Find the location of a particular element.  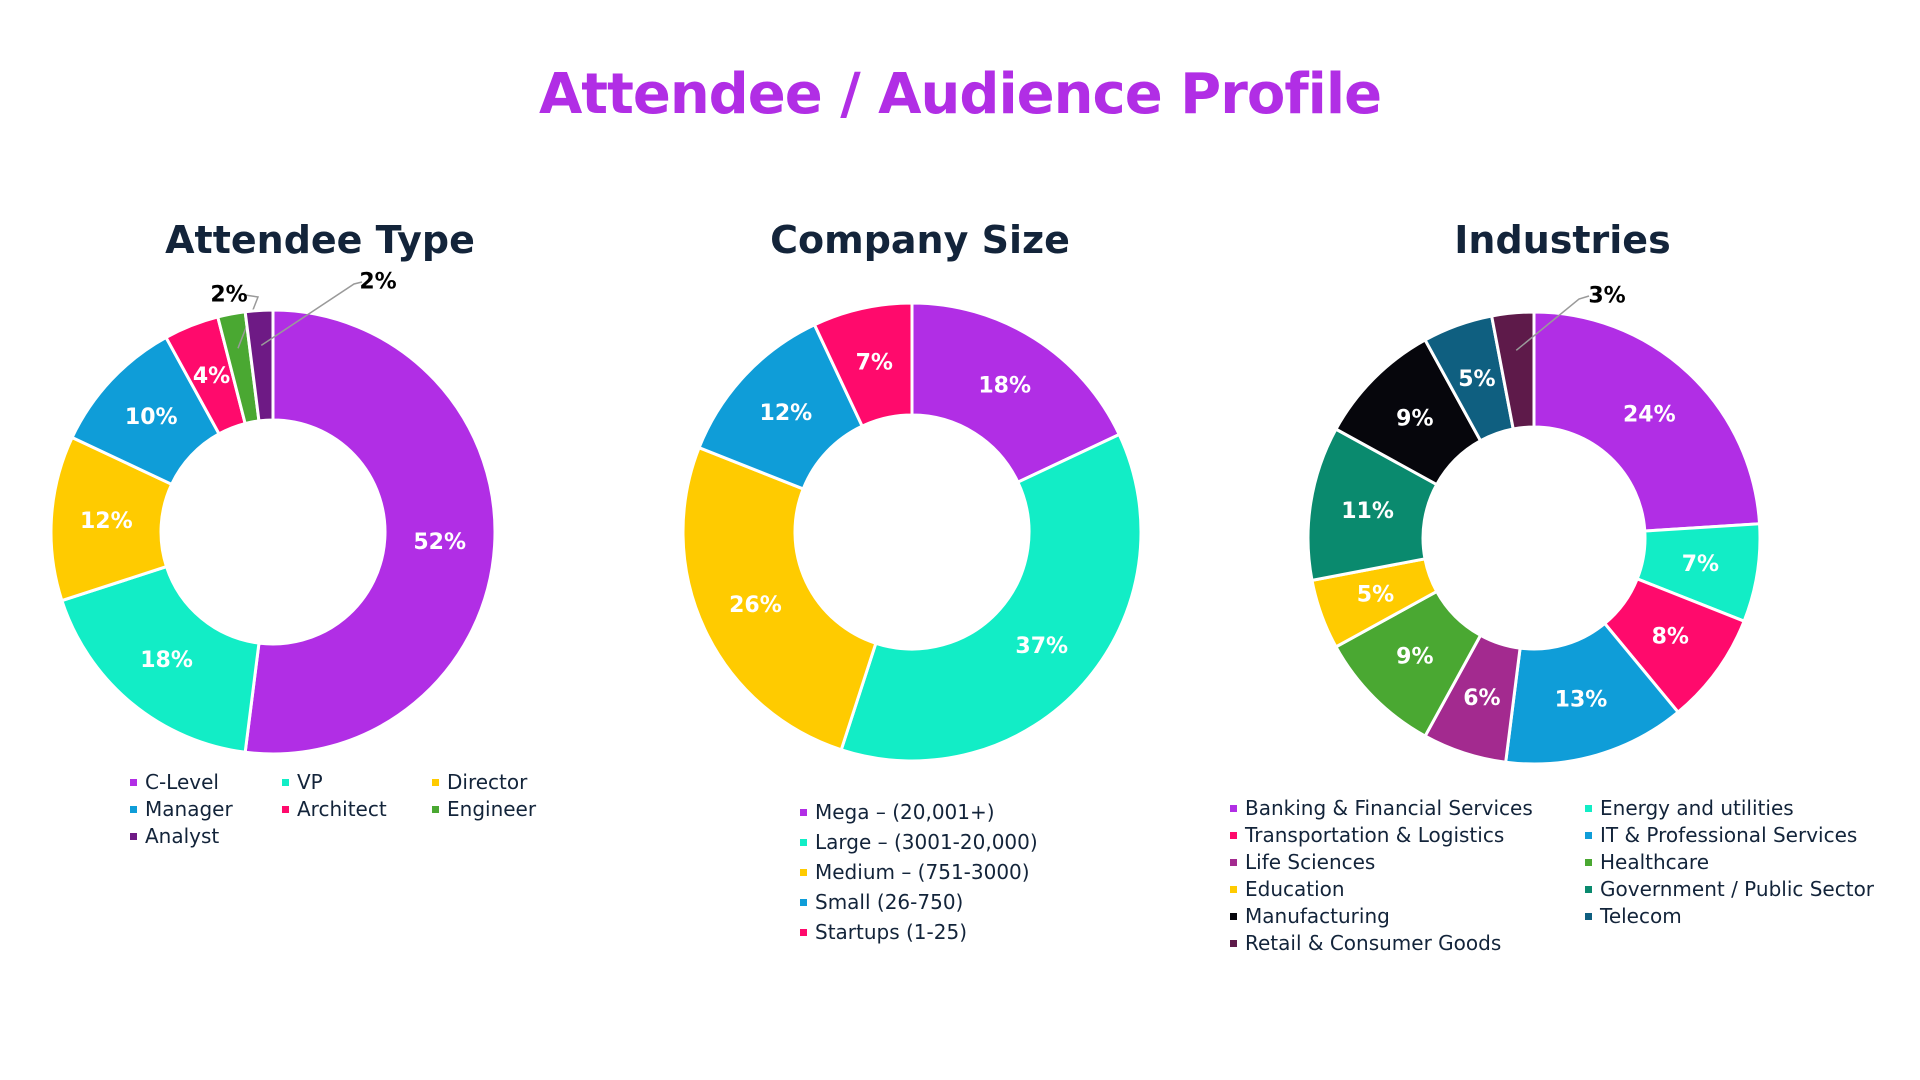

legend-item-banking-financial-services: Banking & Financial Services is located at coordinates (1407, 808).